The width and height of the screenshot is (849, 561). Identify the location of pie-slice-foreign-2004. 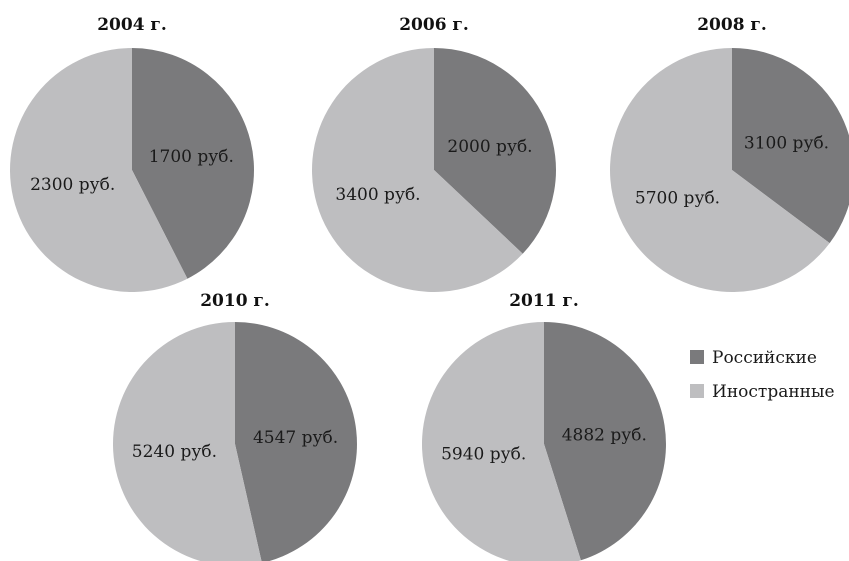
(98, 170).